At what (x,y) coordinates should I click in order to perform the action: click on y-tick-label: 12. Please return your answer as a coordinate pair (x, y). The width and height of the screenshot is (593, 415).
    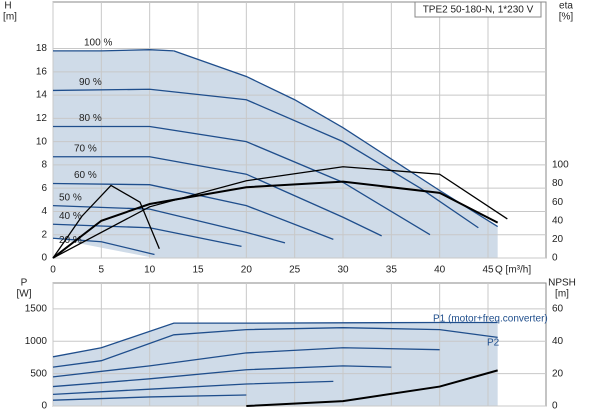
    Looking at the image, I should click on (42, 118).